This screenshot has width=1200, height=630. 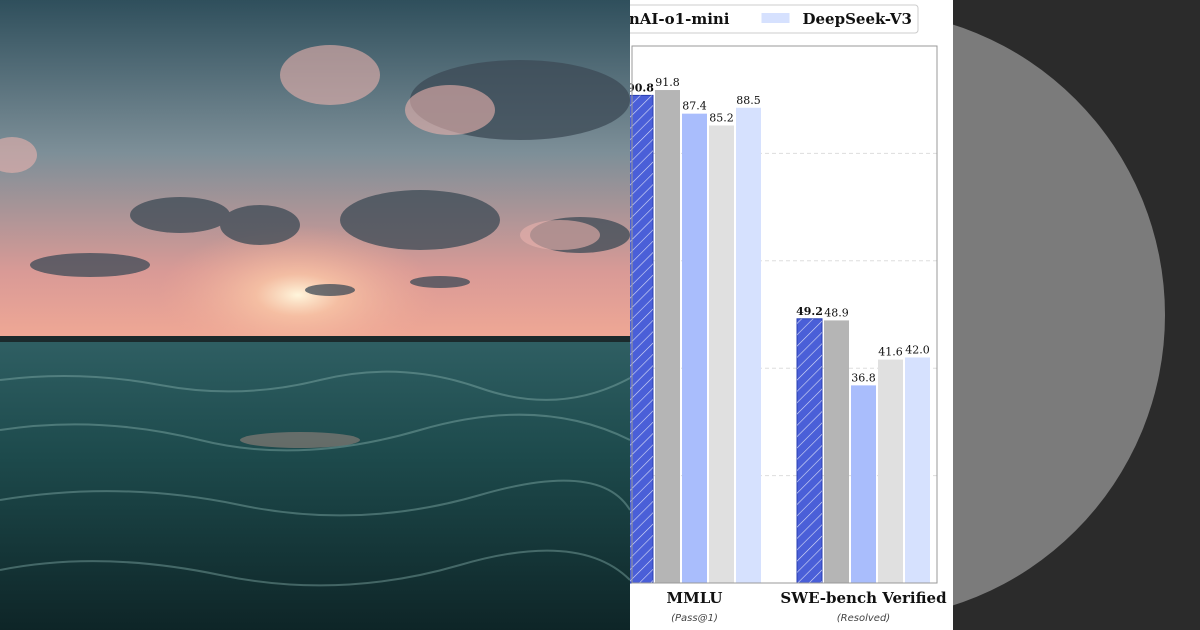 I want to click on value-label: 91.8, so click(x=667, y=82).